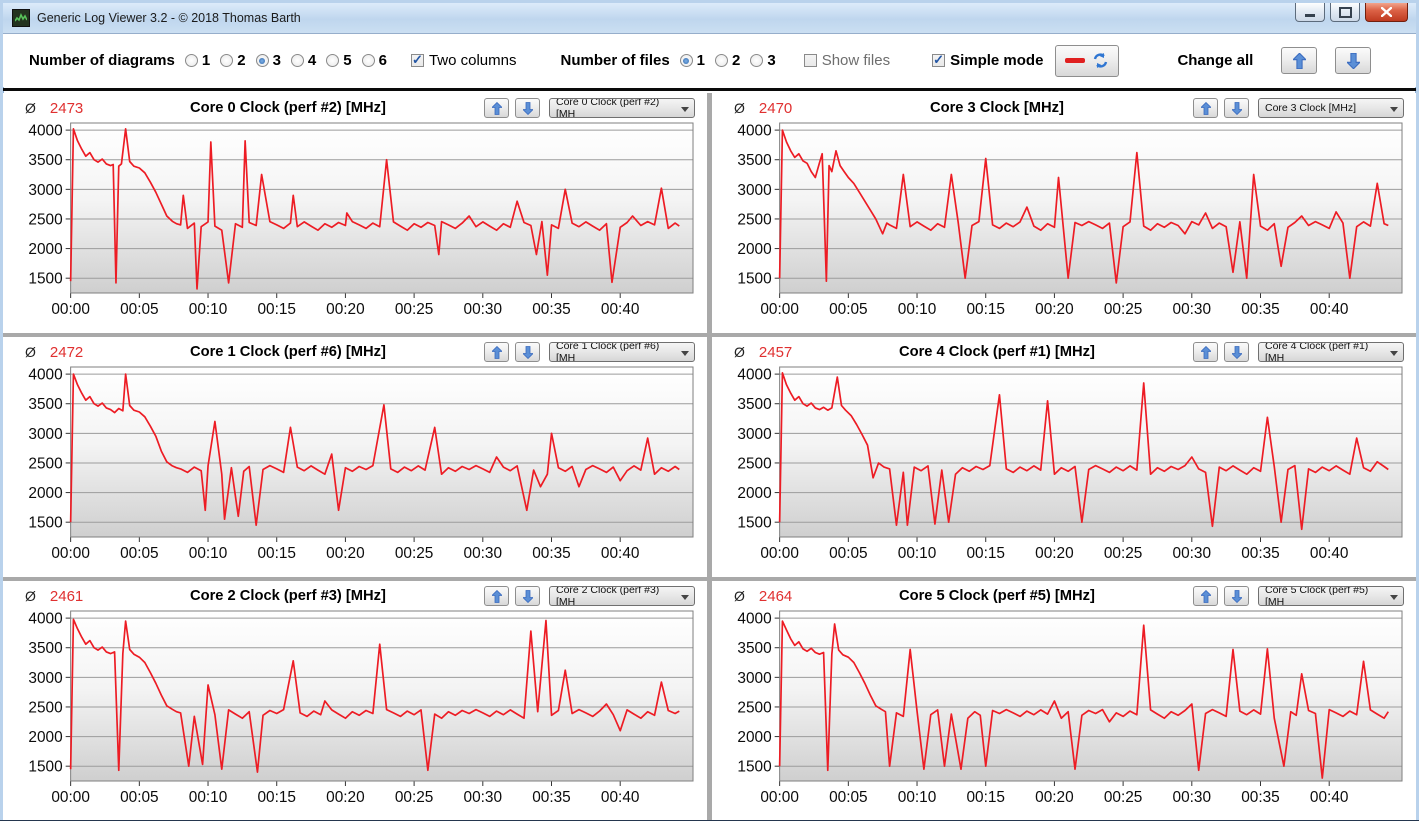  Describe the element at coordinates (692, 60) in the screenshot. I see `files-option-1: 1` at that location.